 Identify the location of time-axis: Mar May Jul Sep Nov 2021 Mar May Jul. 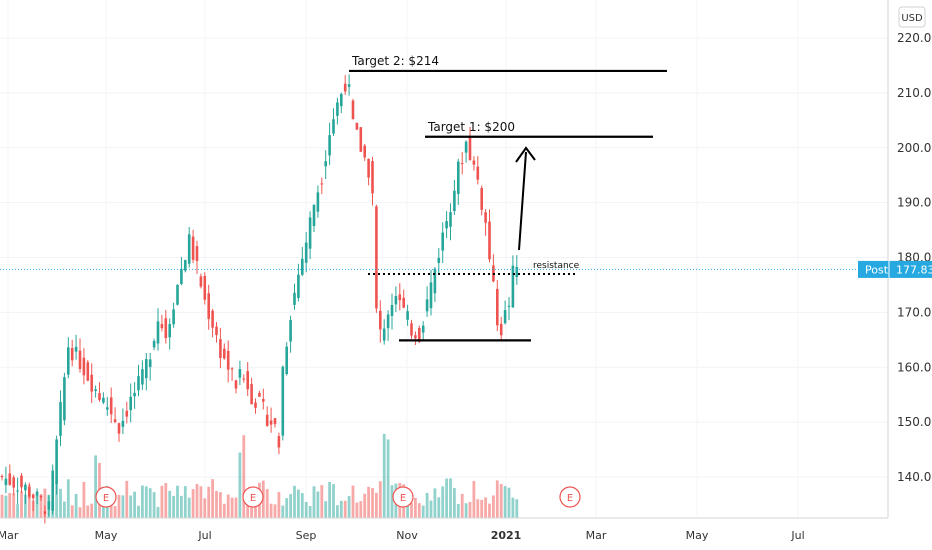
(444, 529).